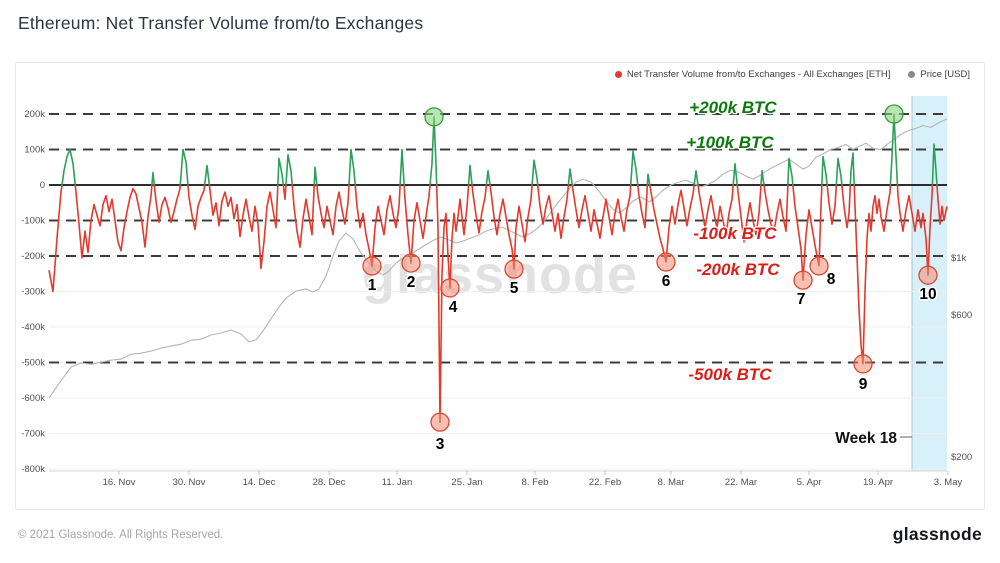 The image size is (1000, 563). What do you see at coordinates (831, 279) in the screenshot?
I see `event-number-label: 8` at bounding box center [831, 279].